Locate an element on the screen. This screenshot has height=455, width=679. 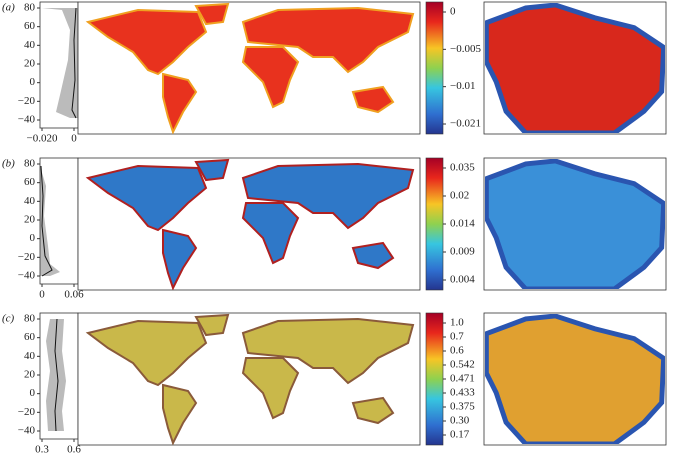
colorbar-label: −0.01 is located at coordinates (462, 86).